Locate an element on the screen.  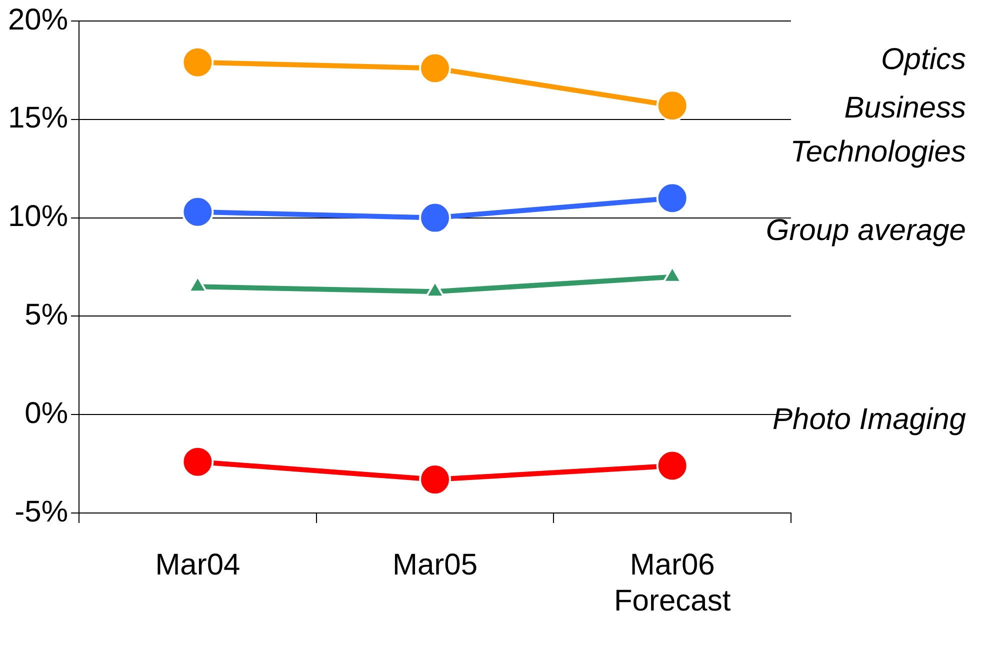
y-tick-label: -5% is located at coordinates (41, 511).